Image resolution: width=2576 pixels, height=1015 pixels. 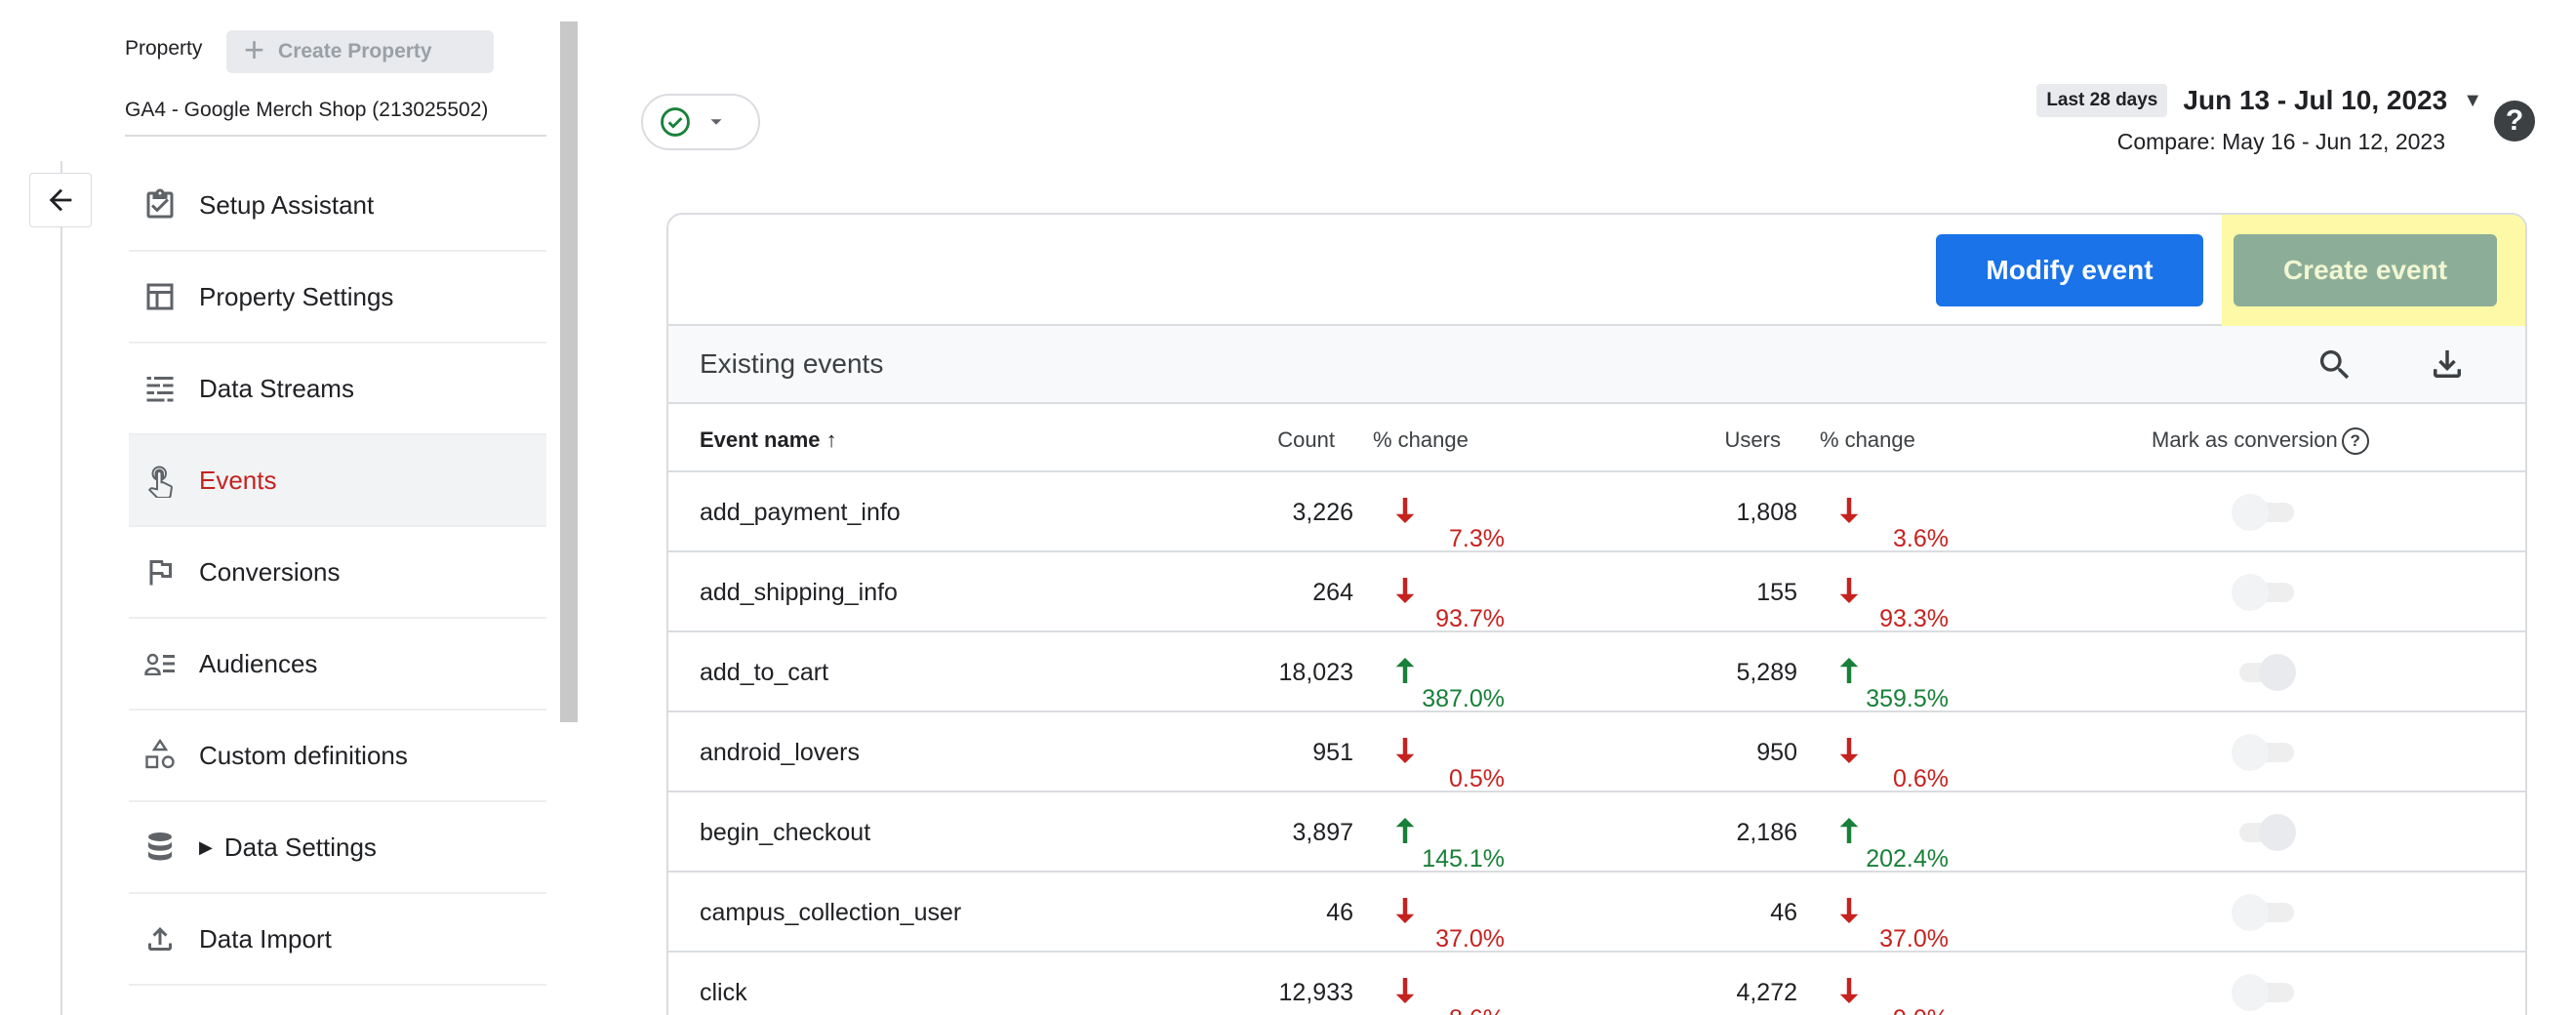 What do you see at coordinates (800, 512) in the screenshot?
I see `event-name: add_payment_info` at bounding box center [800, 512].